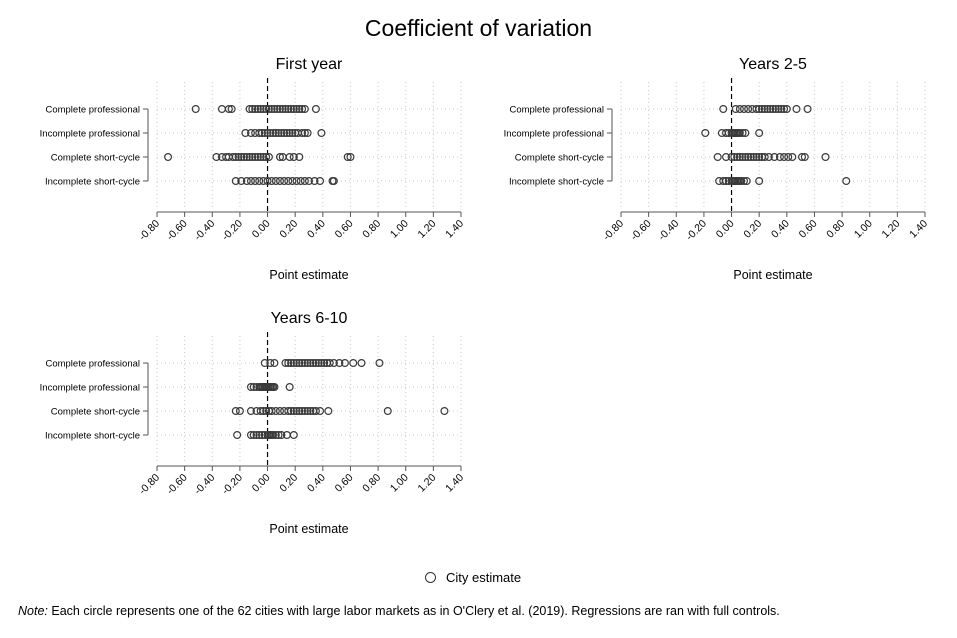 The width and height of the screenshot is (957, 638). Describe the element at coordinates (454, 229) in the screenshot. I see `x-tick-label: 1.40` at that location.